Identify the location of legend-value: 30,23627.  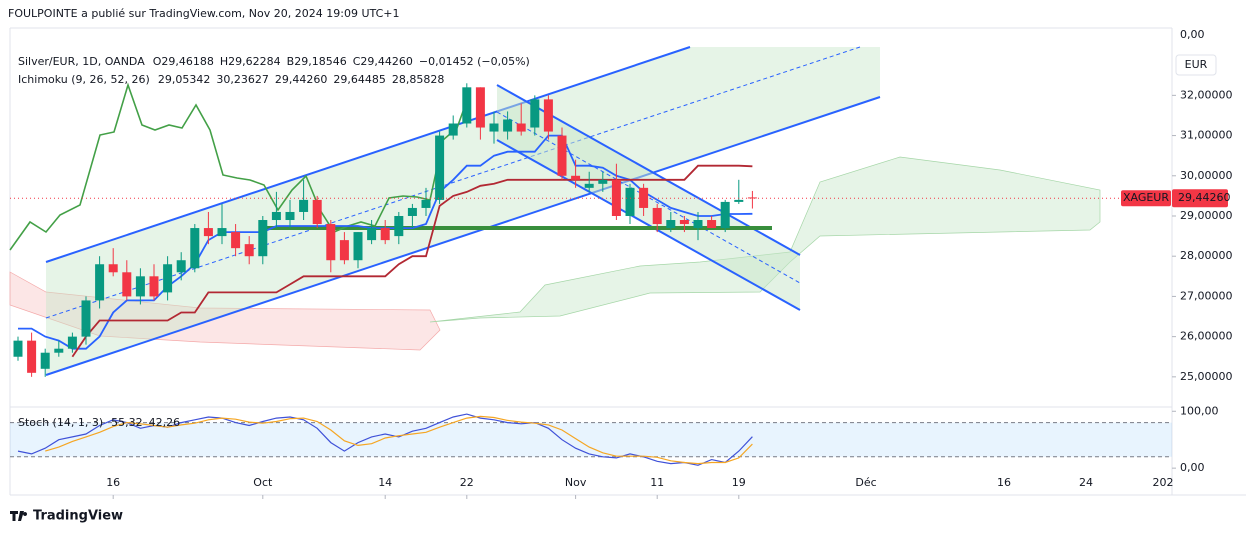
(242, 79).